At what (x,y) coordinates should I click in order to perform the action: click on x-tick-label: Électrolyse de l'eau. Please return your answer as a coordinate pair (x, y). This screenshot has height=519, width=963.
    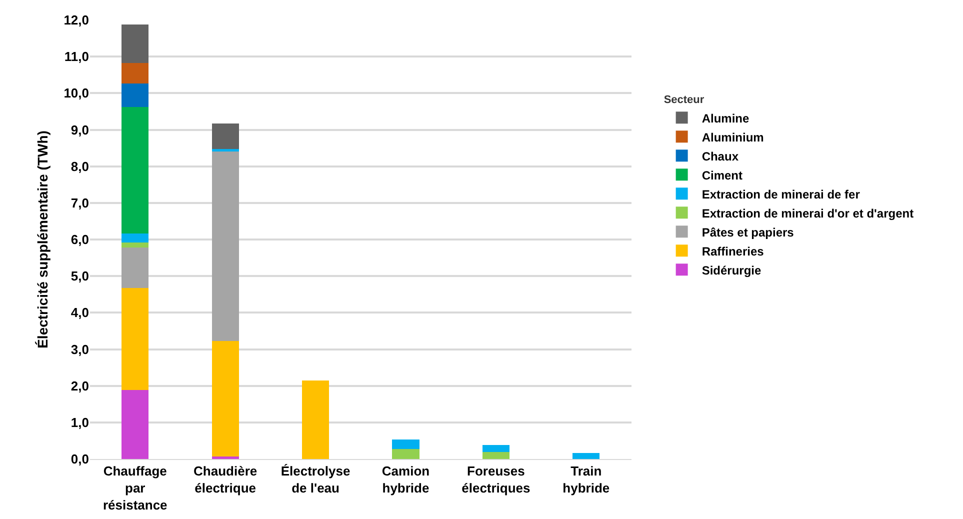
    Looking at the image, I should click on (315, 480).